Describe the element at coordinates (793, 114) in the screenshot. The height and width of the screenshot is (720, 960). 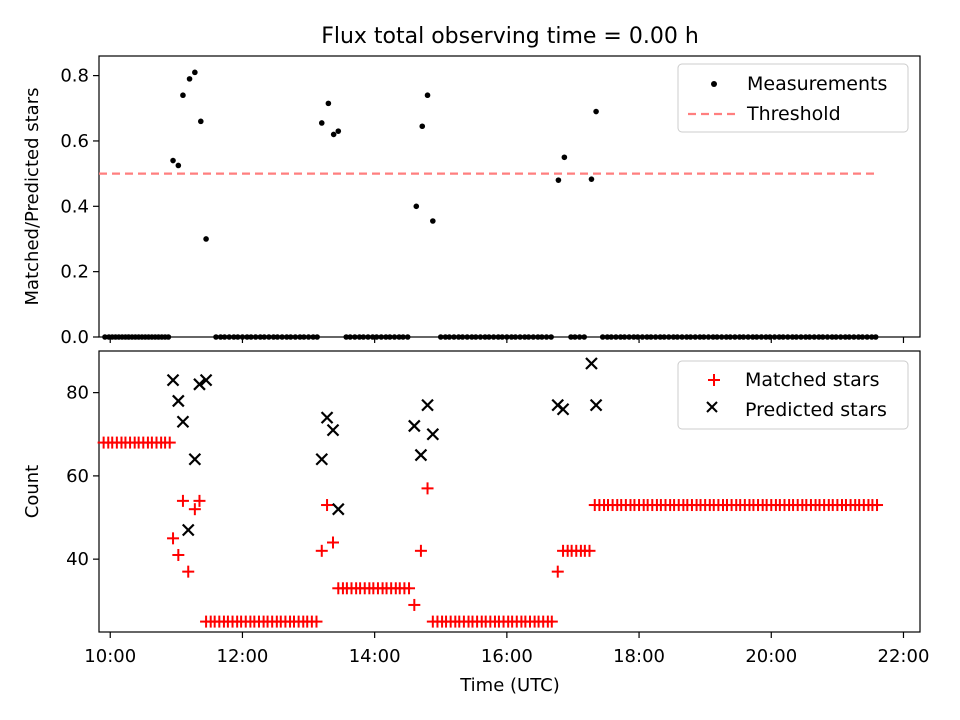
I see `legend-label-threshold: Threshold` at that location.